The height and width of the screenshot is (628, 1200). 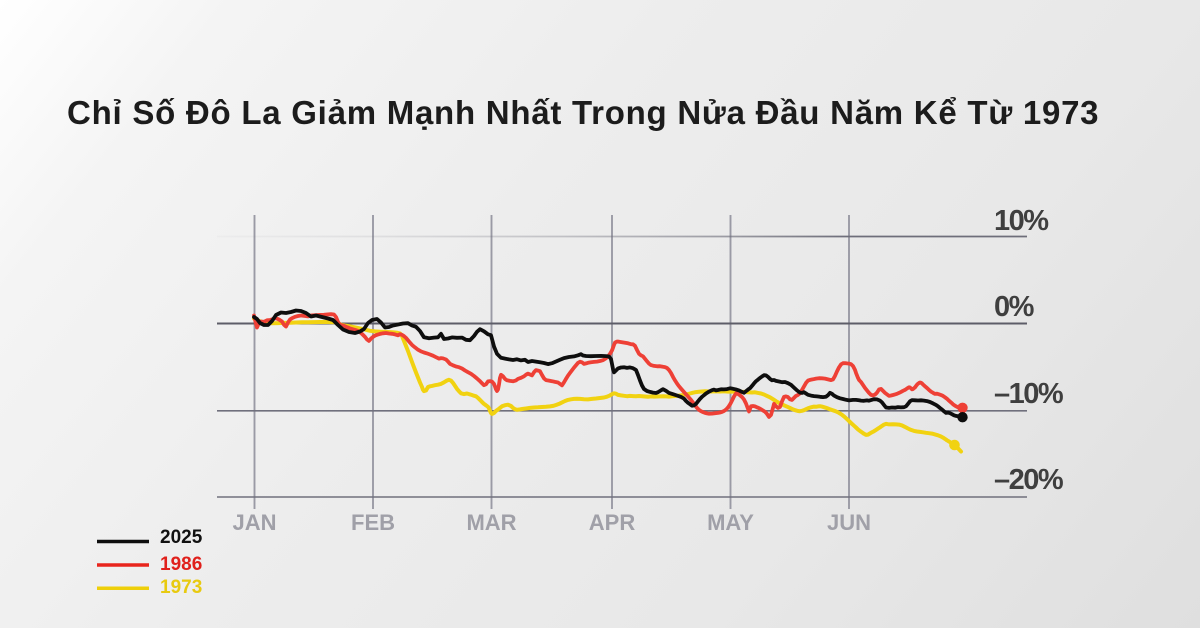 What do you see at coordinates (730, 522) in the screenshot?
I see `svg-text: MAY` at bounding box center [730, 522].